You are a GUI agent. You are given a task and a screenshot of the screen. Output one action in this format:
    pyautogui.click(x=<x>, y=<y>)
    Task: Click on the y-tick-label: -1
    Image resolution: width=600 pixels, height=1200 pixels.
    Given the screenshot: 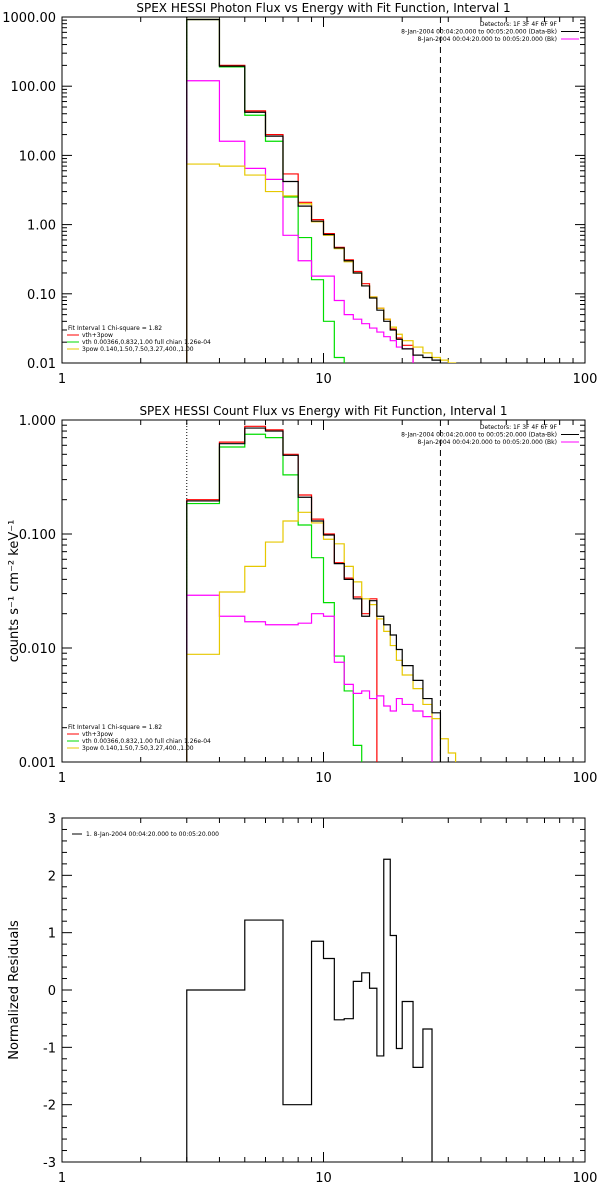 What is the action you would take?
    pyautogui.click(x=49, y=1048)
    